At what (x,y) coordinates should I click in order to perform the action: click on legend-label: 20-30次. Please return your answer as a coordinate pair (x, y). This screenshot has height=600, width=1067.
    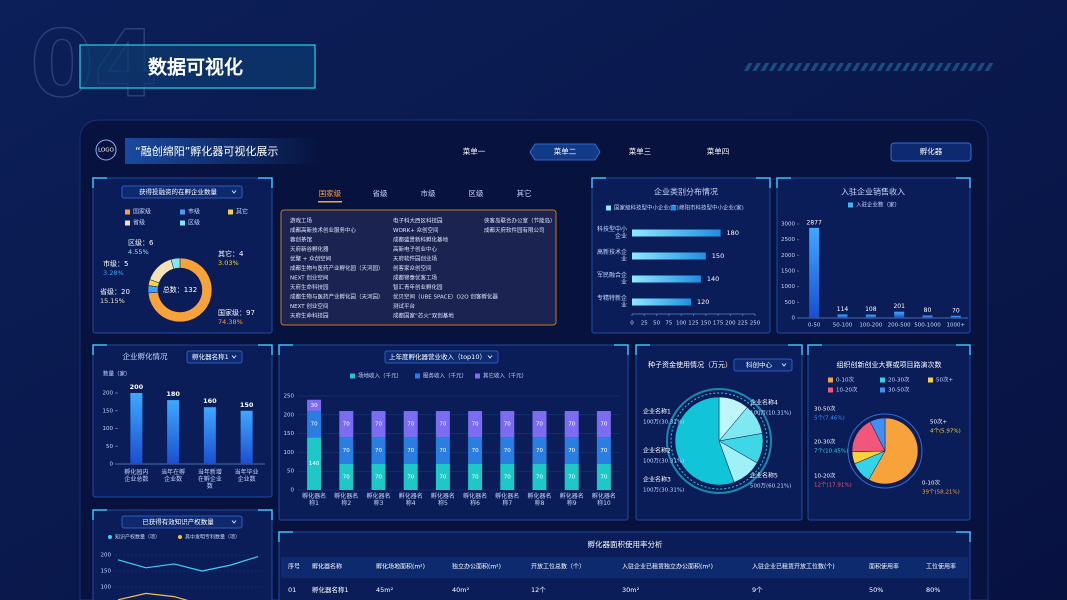
    Looking at the image, I should click on (899, 380).